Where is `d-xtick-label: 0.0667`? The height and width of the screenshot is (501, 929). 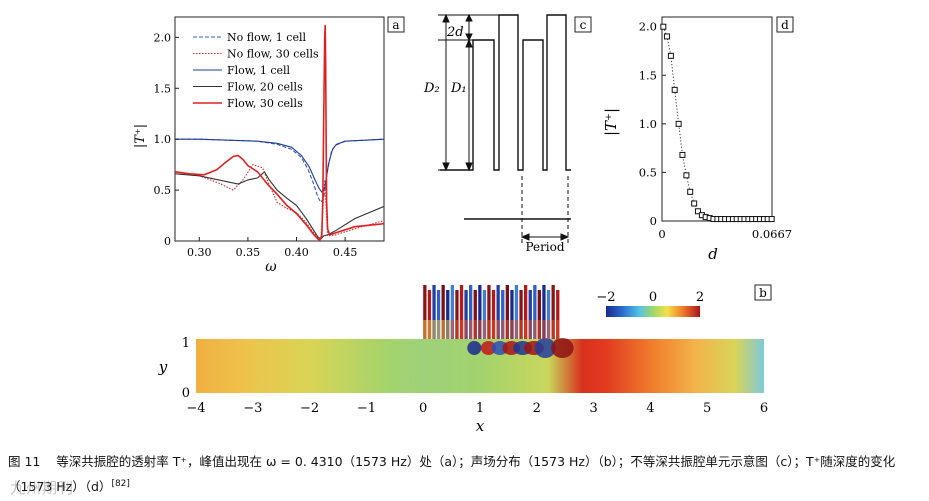
d-xtick-label: 0.0667 is located at coordinates (772, 234).